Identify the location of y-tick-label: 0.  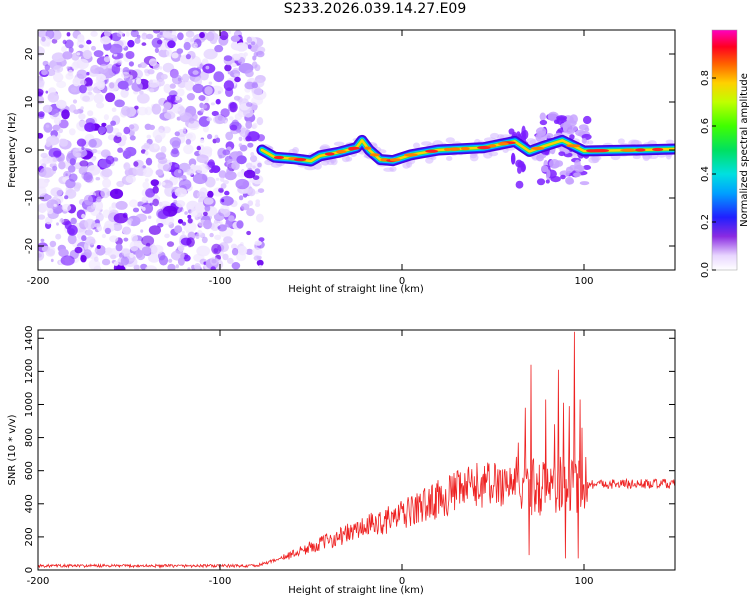
(29, 150).